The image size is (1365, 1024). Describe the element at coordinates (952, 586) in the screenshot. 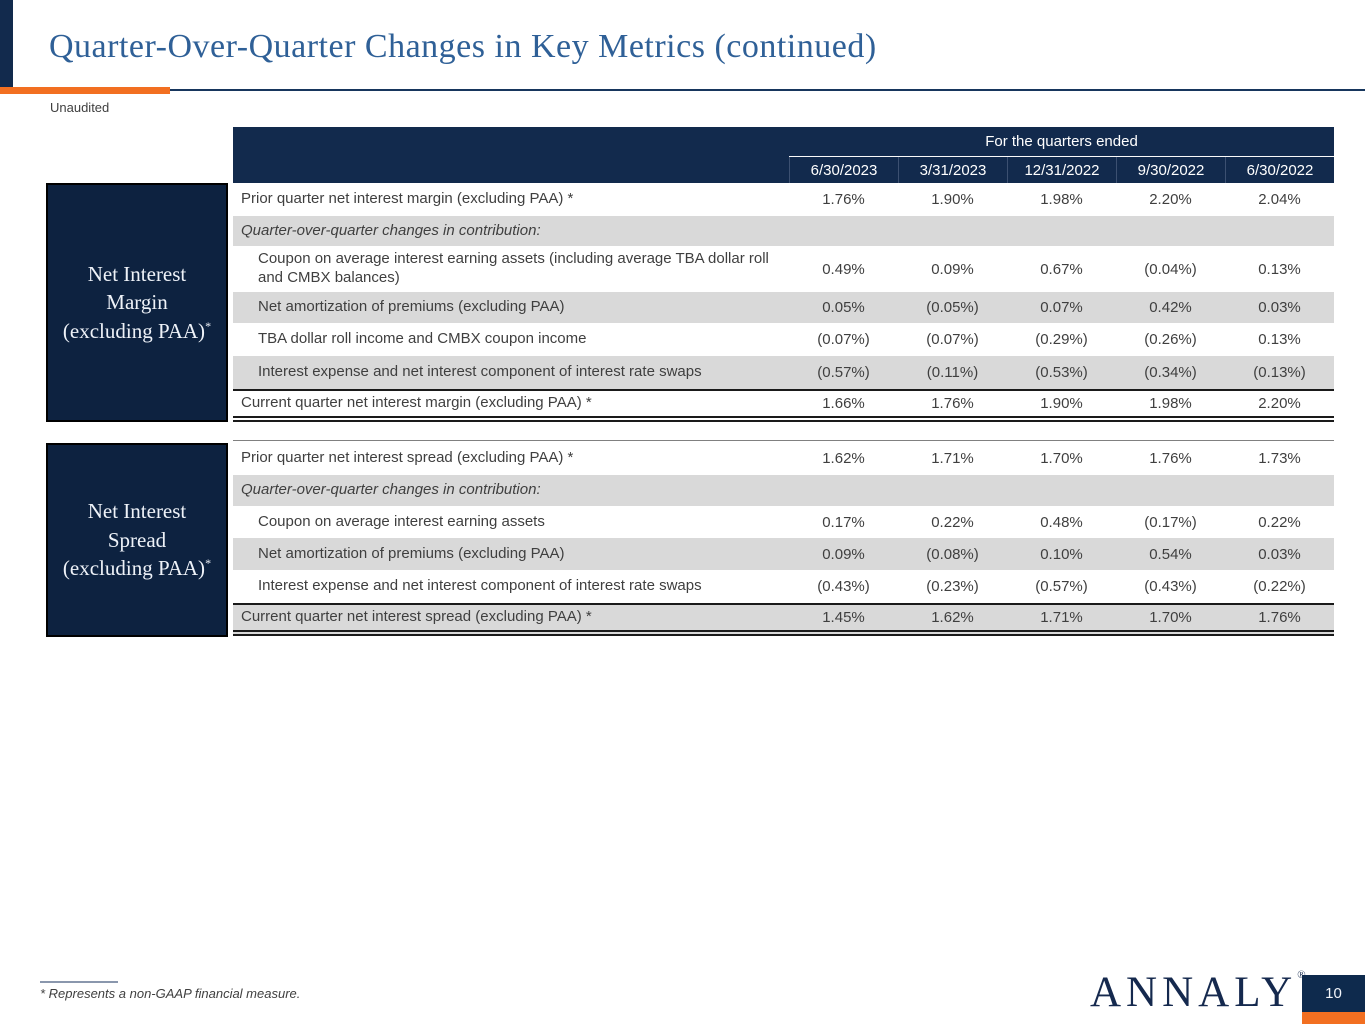

I see `cell-value: (0.23%)` at that location.